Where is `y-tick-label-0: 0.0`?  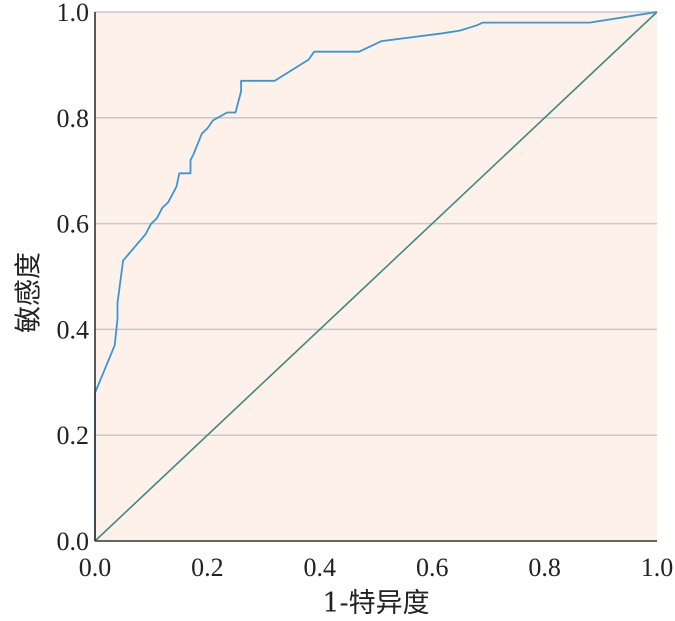
y-tick-label-0: 0.0 is located at coordinates (73, 541).